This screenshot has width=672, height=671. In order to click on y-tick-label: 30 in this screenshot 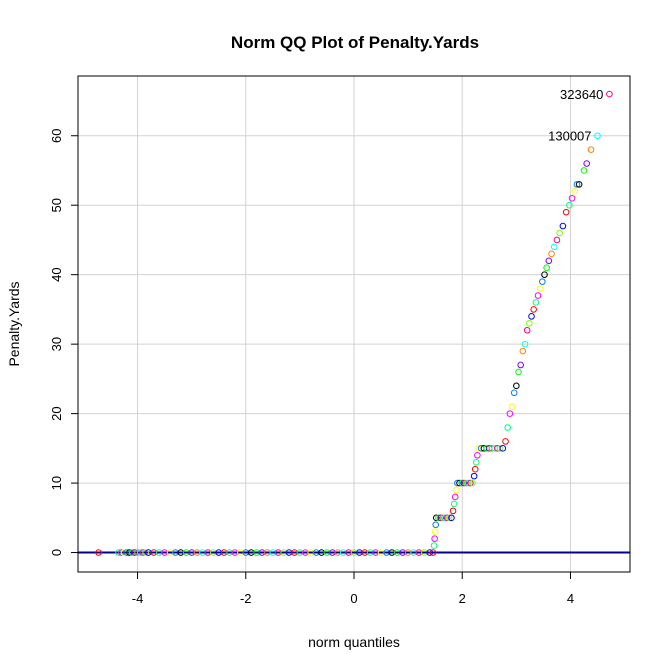, I will do `click(56, 344)`.